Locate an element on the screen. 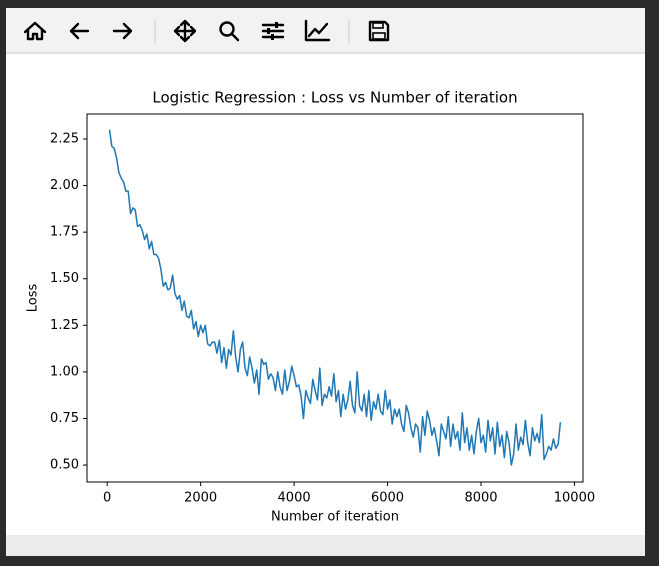  x-axis-label: Number of iteration is located at coordinates (335, 517).